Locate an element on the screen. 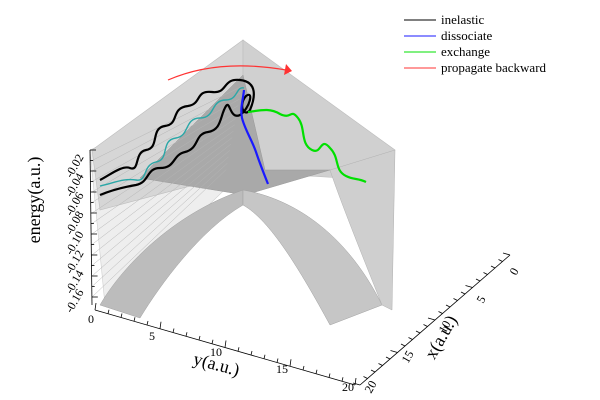 The width and height of the screenshot is (600, 400). y-tick-label: 15 is located at coordinates (282, 369).